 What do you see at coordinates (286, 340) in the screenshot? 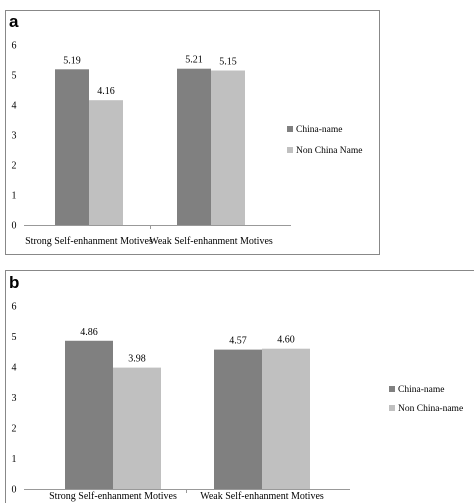
I see `data-label: 4.60` at bounding box center [286, 340].